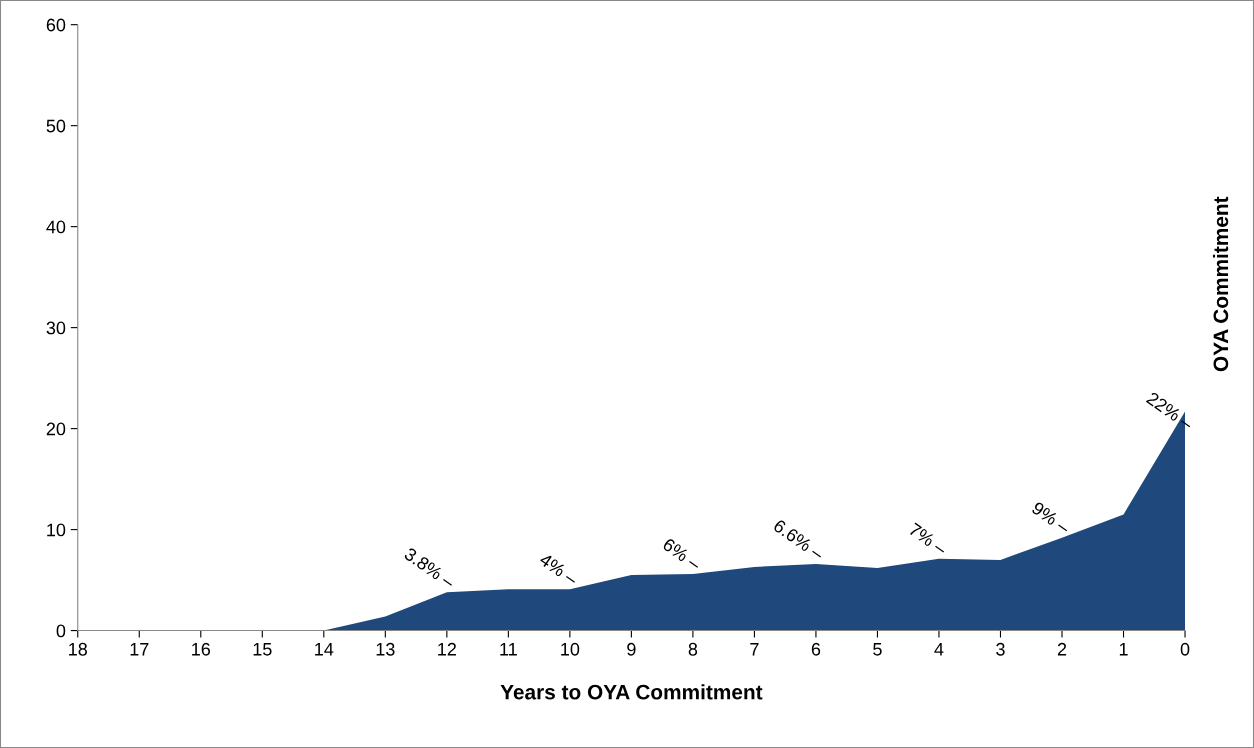 This screenshot has width=1254, height=748. I want to click on y-tick-label: 50, so click(56, 126).